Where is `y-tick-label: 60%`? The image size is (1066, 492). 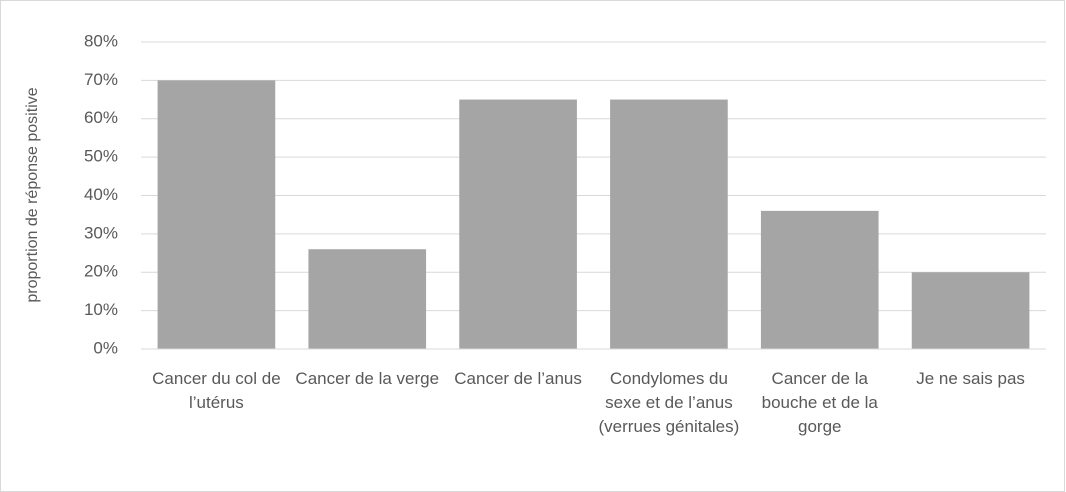 y-tick-label: 60% is located at coordinates (101, 117).